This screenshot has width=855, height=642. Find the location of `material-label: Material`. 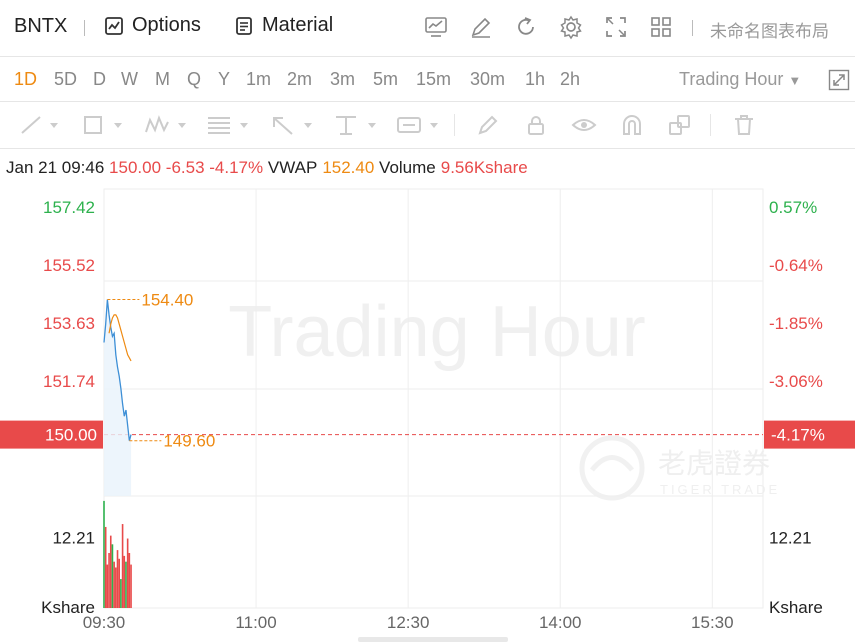

material-label: Material is located at coordinates (298, 25).